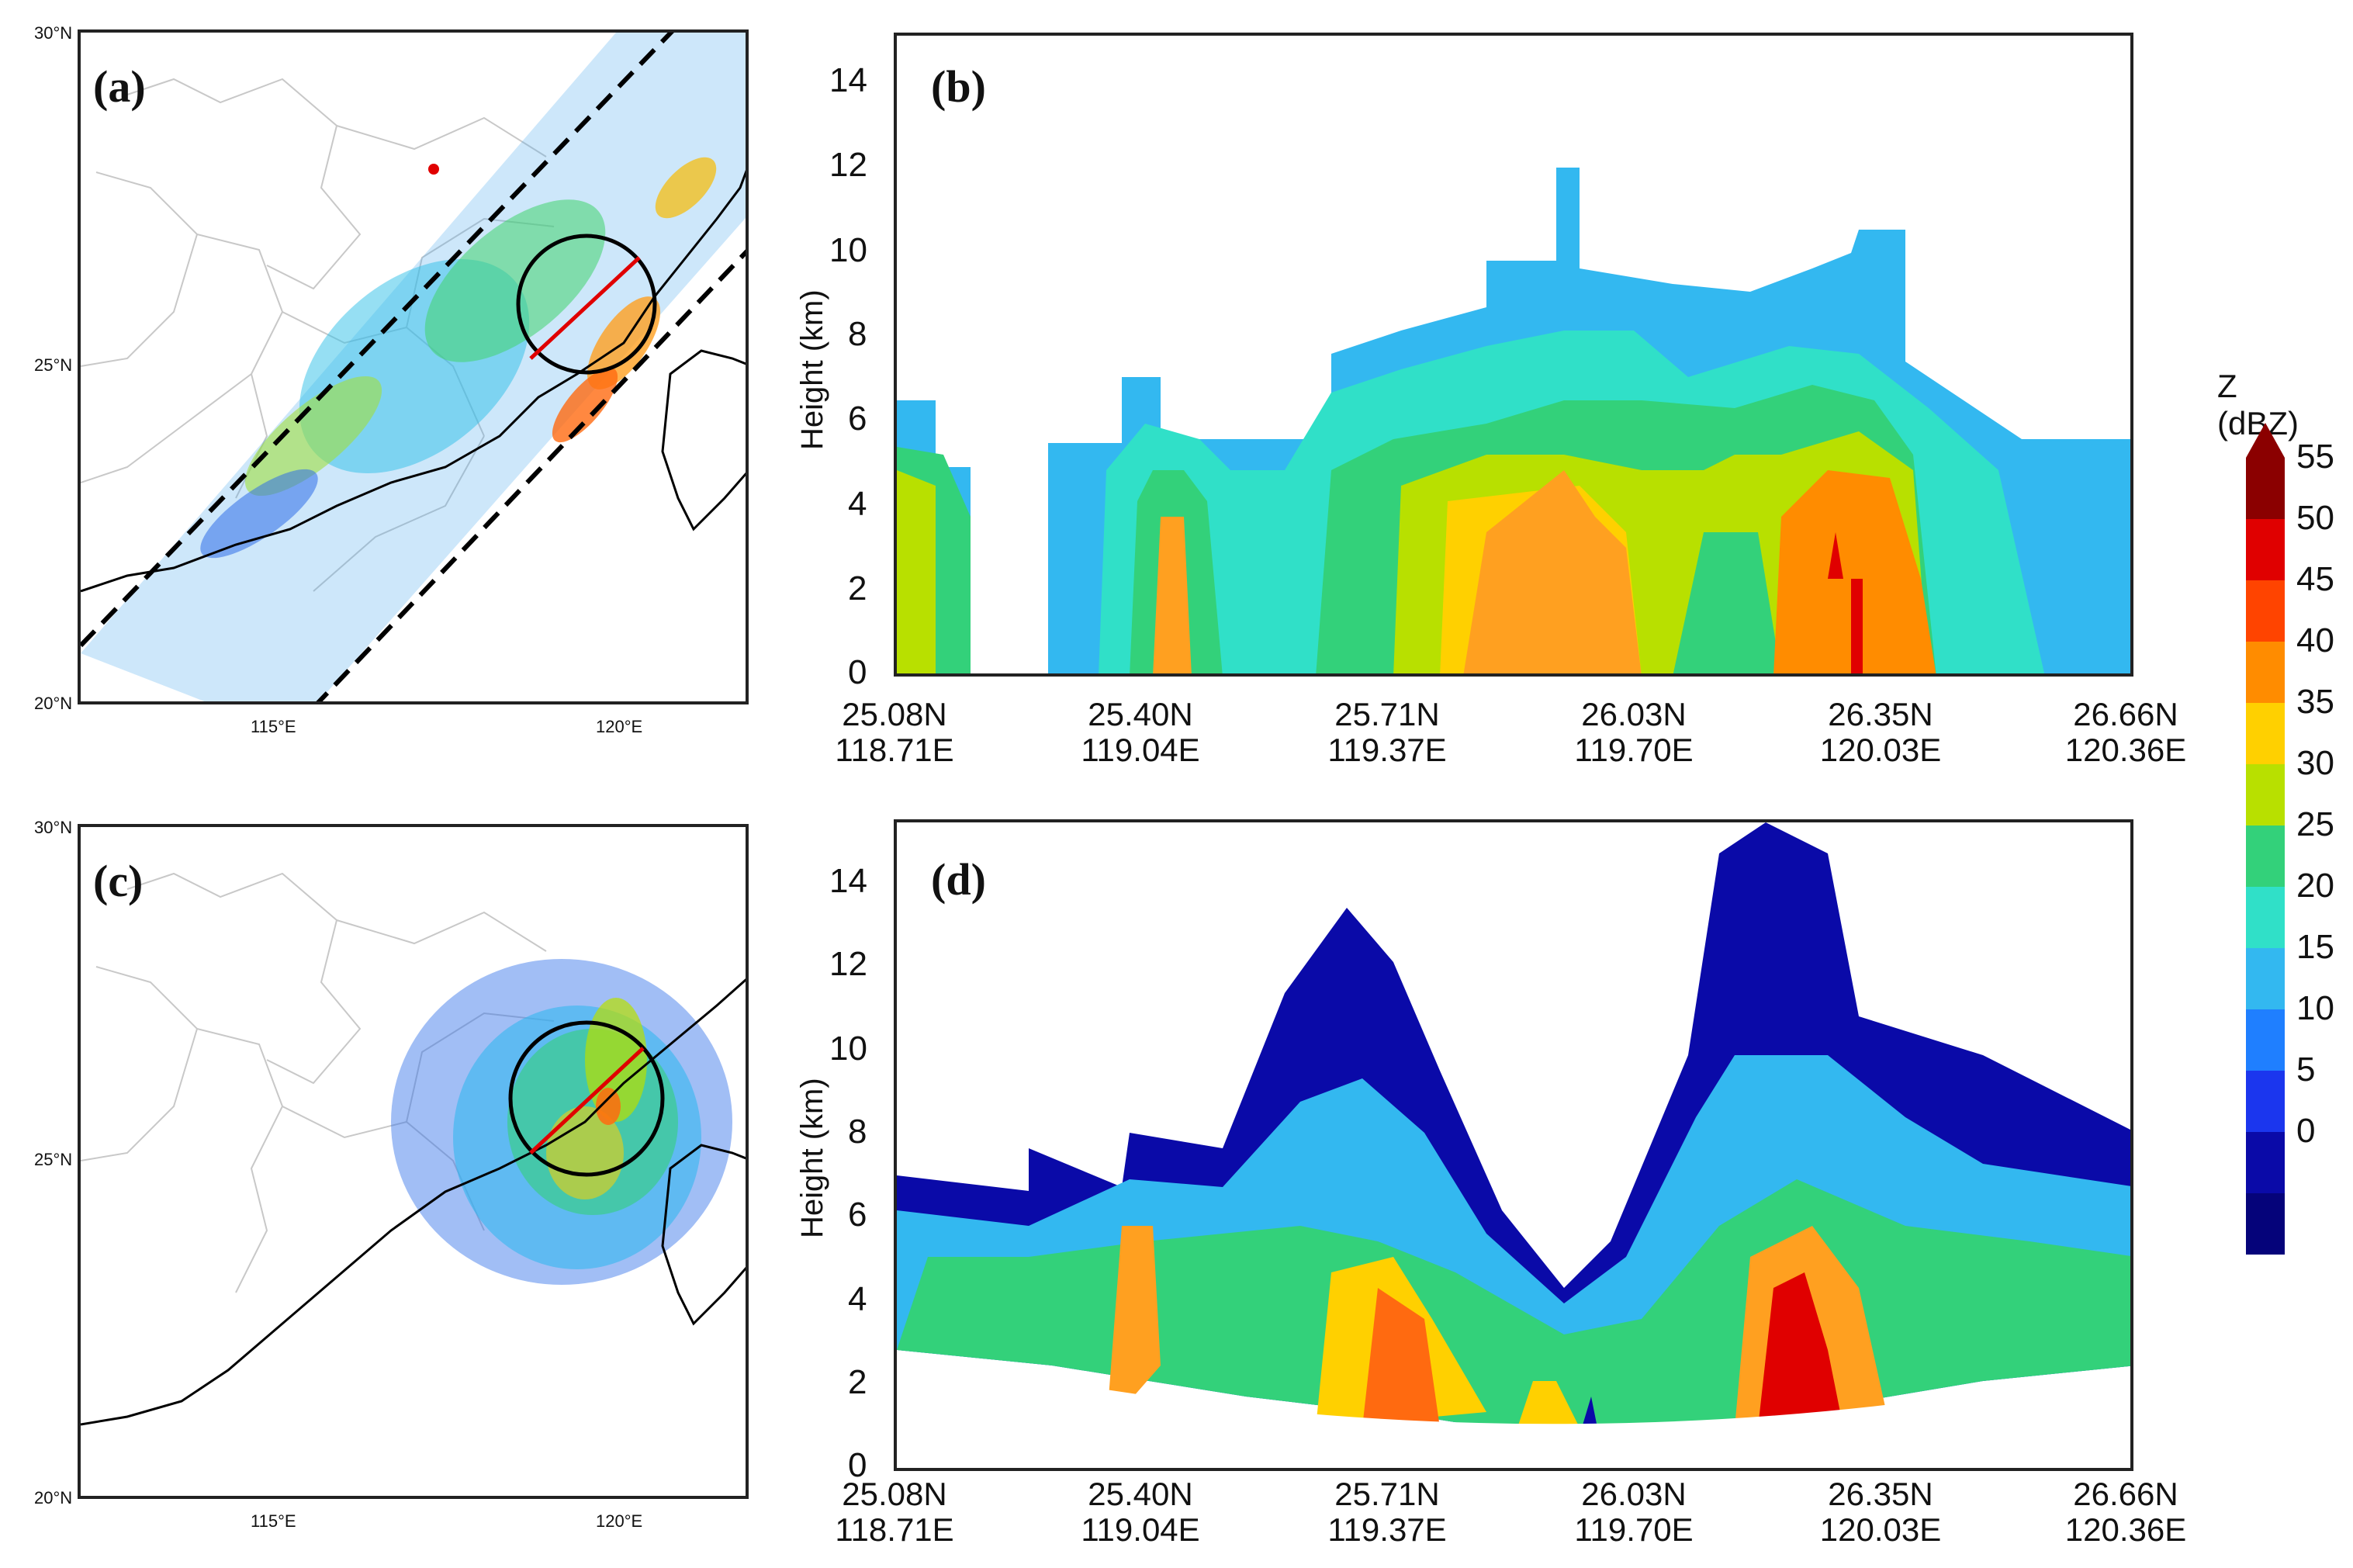 Image resolution: width=2353 pixels, height=1568 pixels. What do you see at coordinates (53, 365) in the screenshot?
I see `lat-tick-25: 25°N` at bounding box center [53, 365].